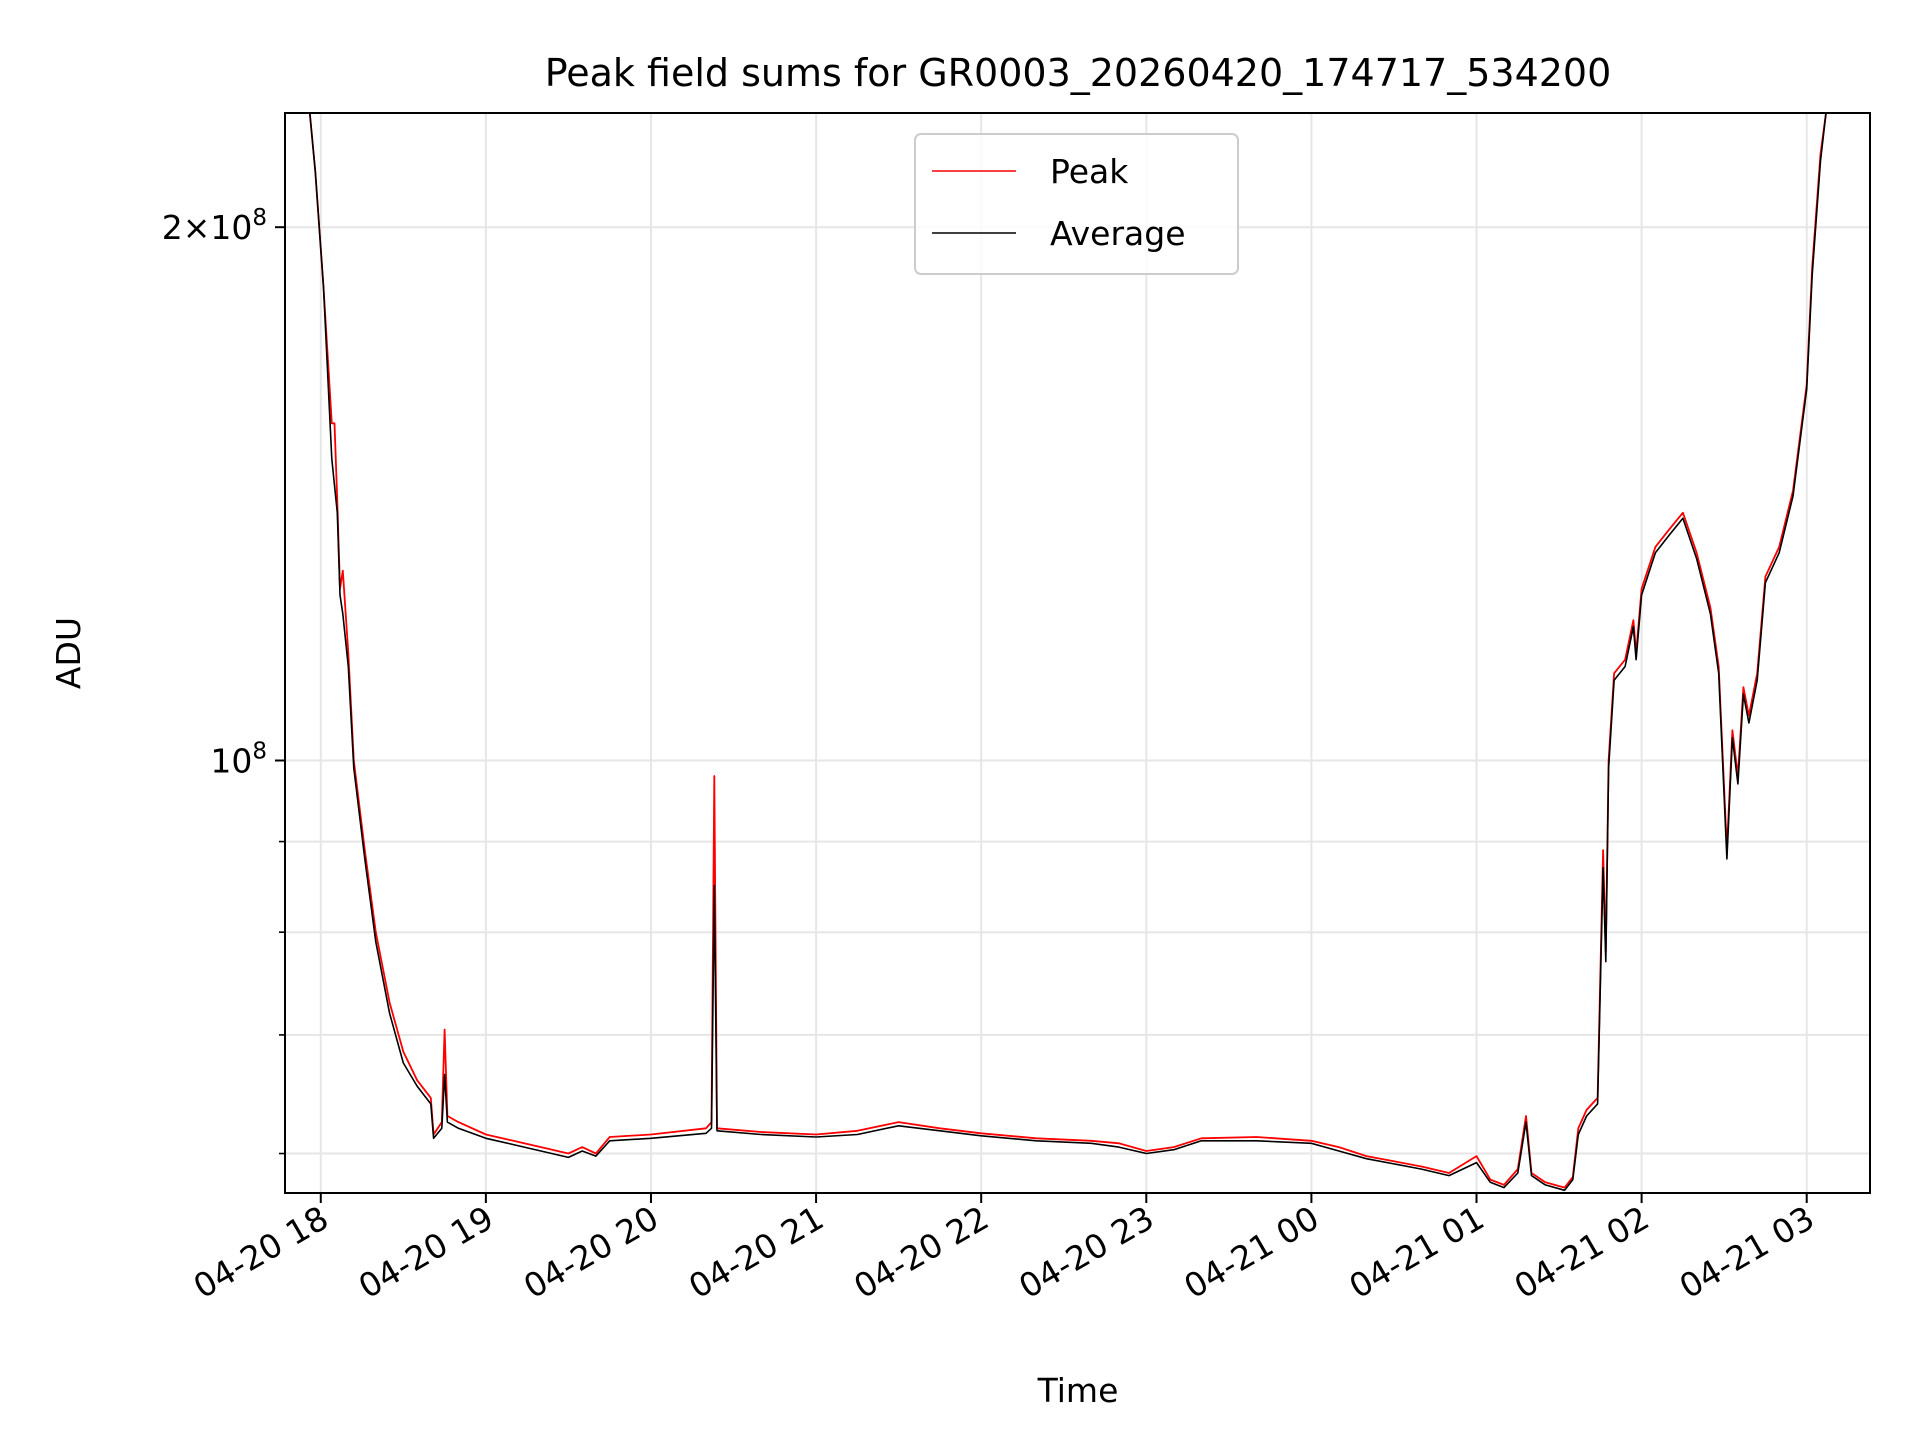 The width and height of the screenshot is (1920, 1440). Describe the element at coordinates (238, 760) in the screenshot. I see `y-tick-label: 108` at that location.